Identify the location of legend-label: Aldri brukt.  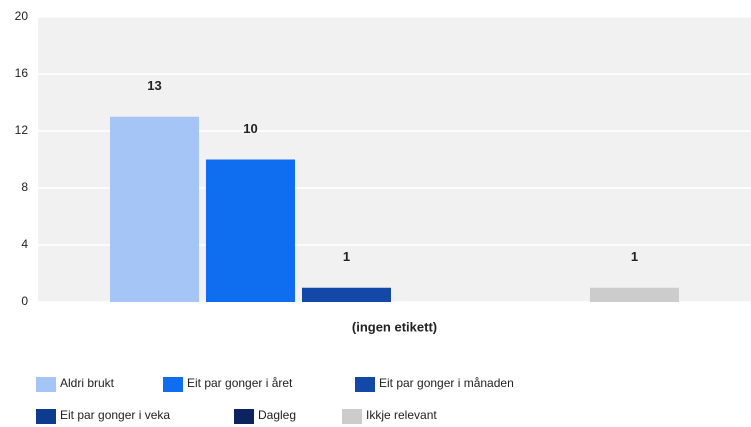
(87, 383).